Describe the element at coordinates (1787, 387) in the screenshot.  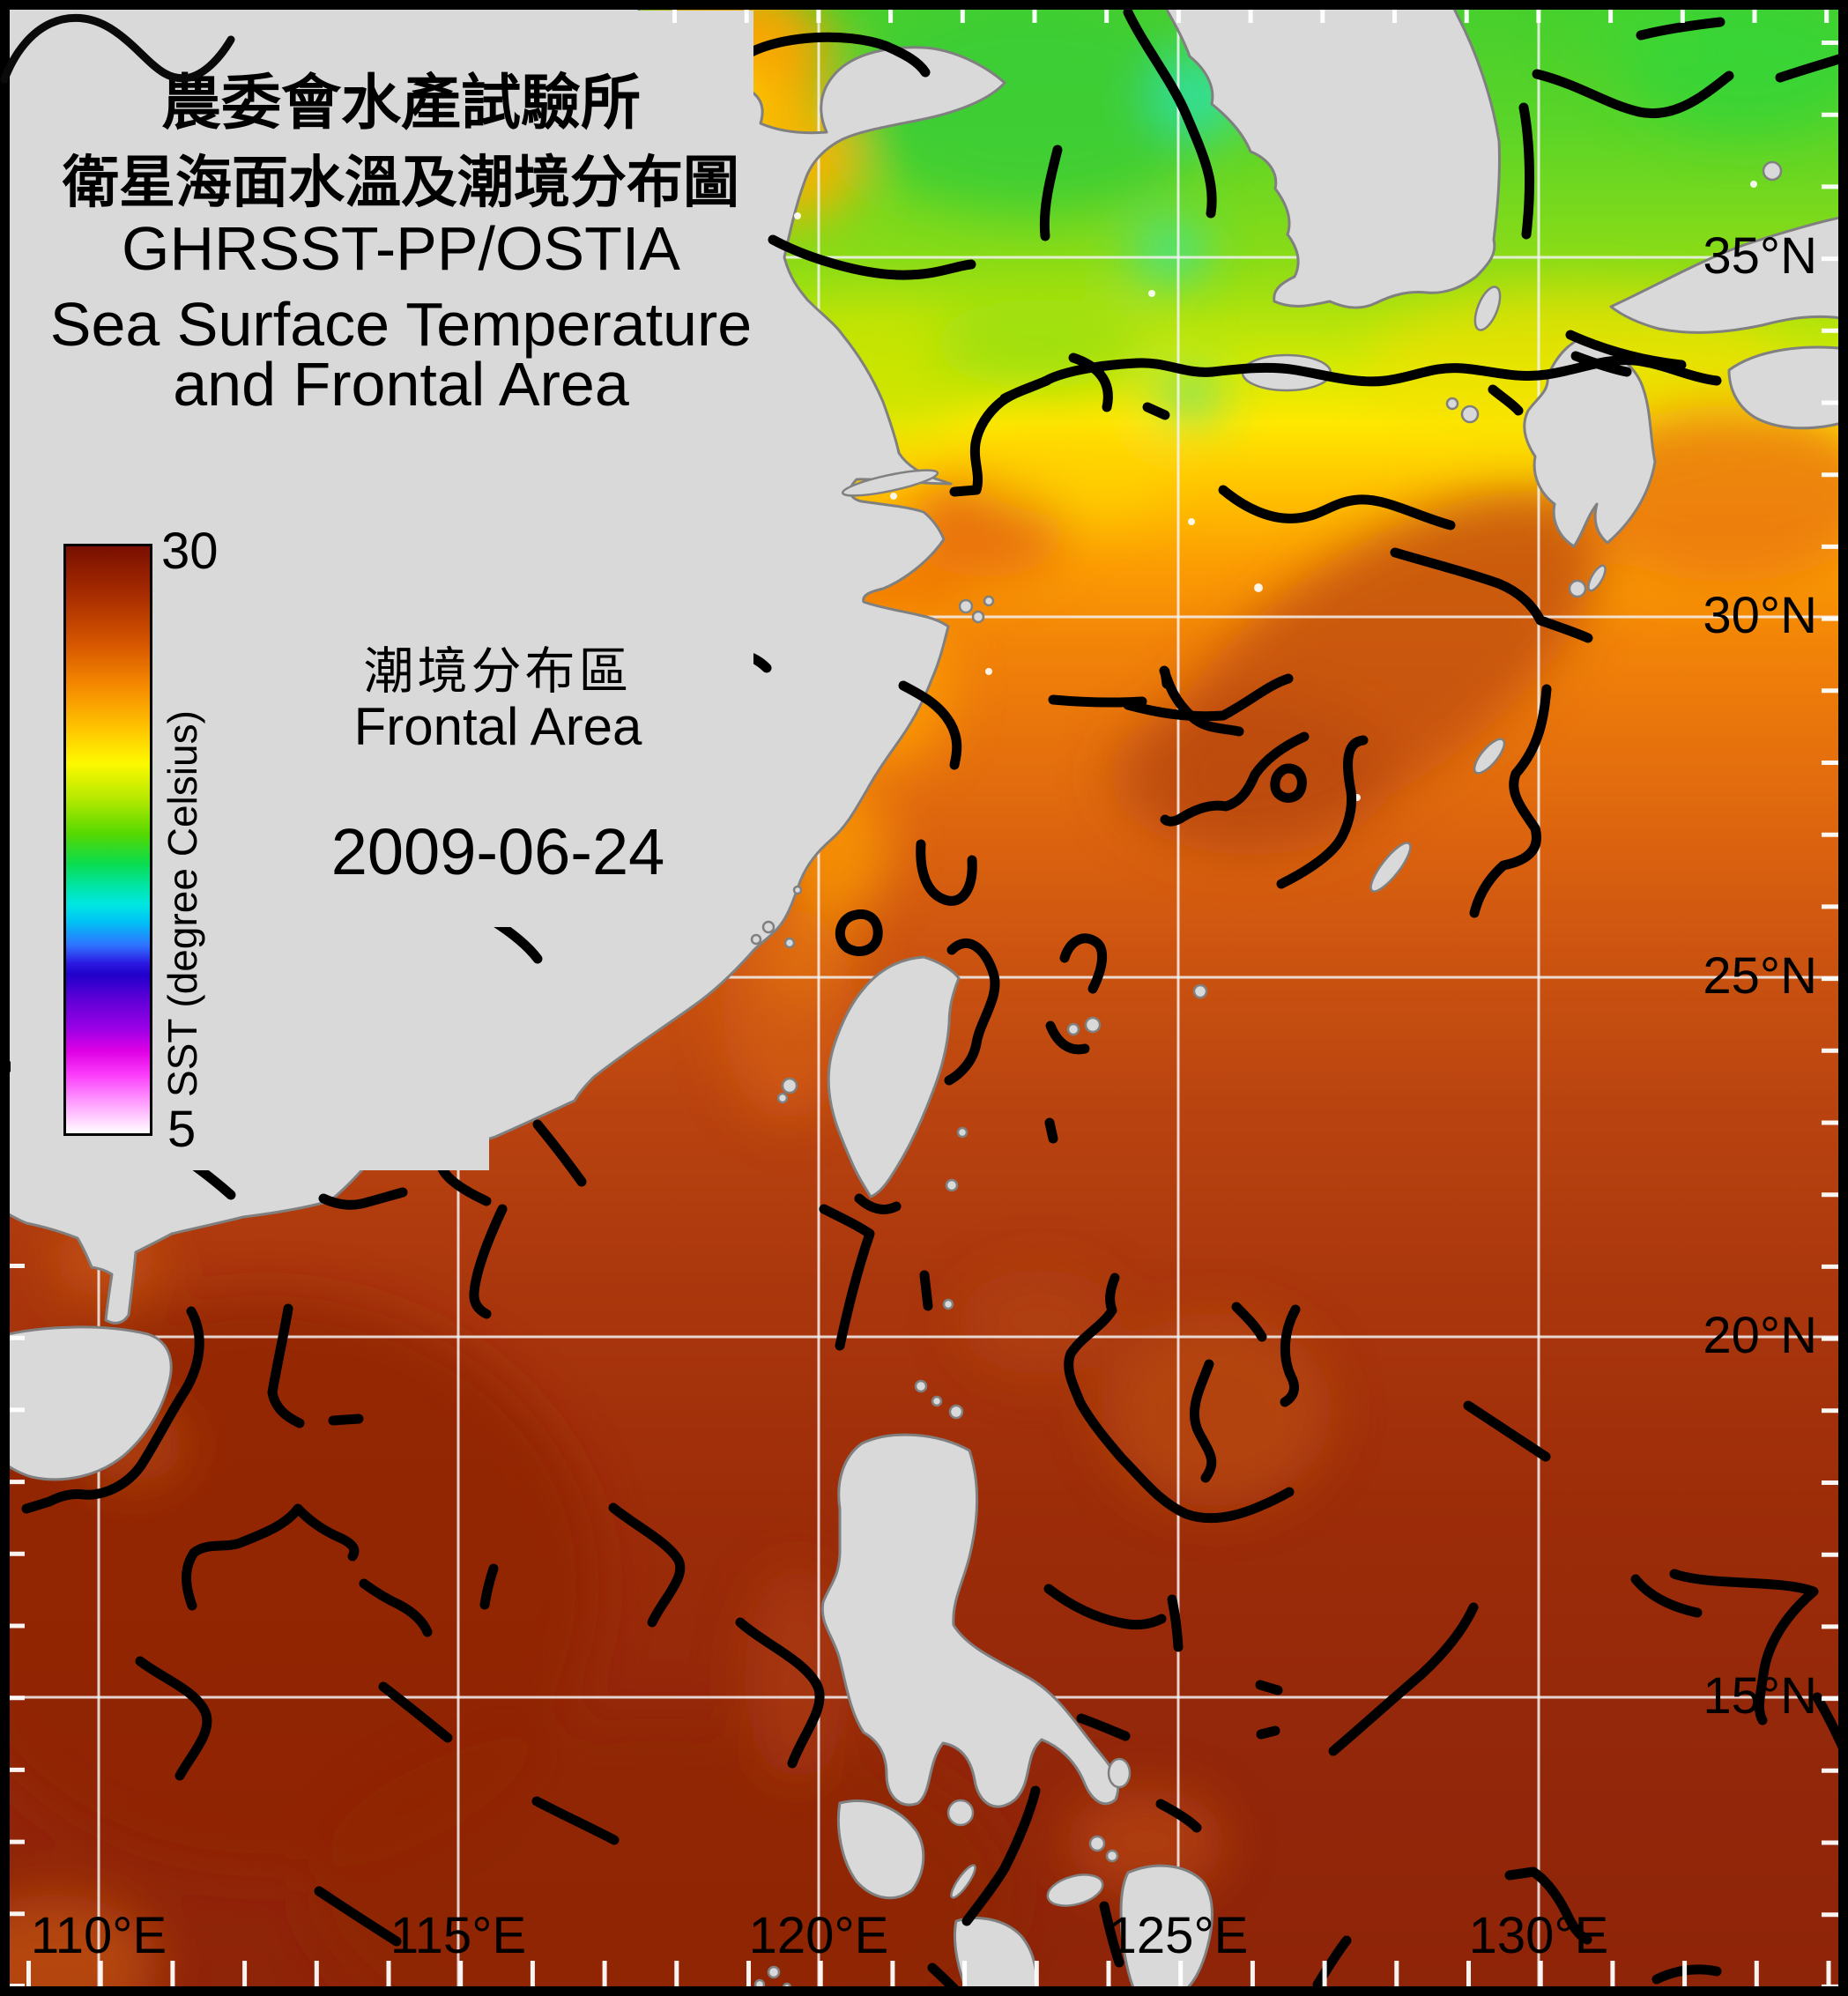
I see `land-japan-shikoku` at that location.